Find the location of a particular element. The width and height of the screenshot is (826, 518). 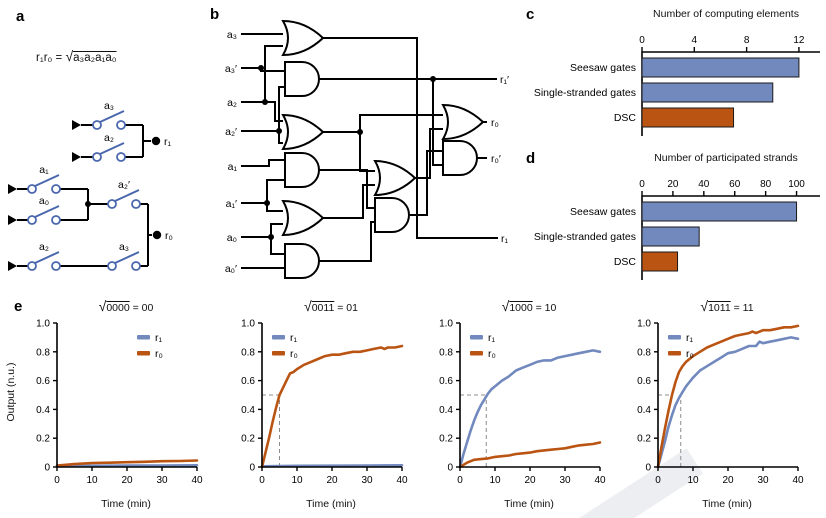

switch-label: a₁ is located at coordinates (44, 170).